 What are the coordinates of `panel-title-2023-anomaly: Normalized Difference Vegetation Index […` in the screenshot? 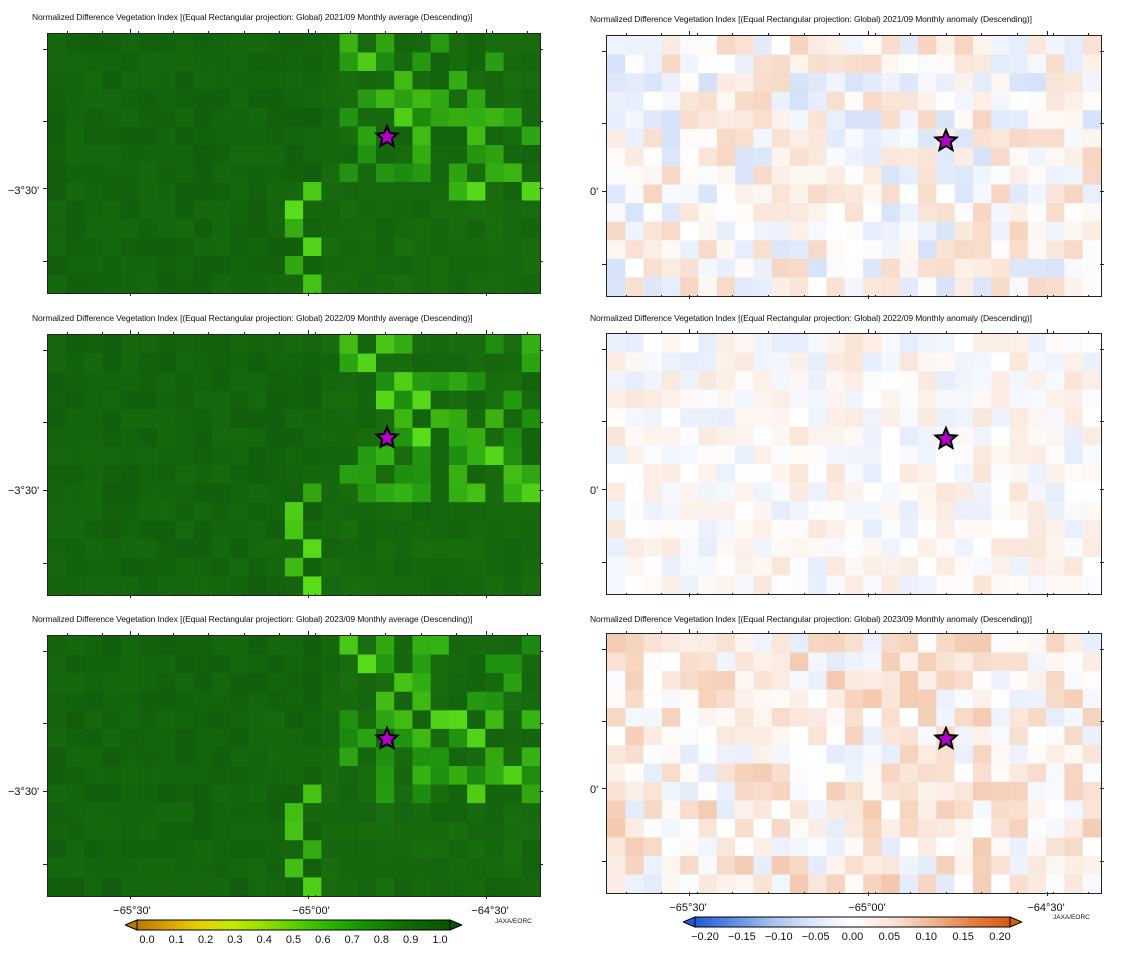 It's located at (811, 619).